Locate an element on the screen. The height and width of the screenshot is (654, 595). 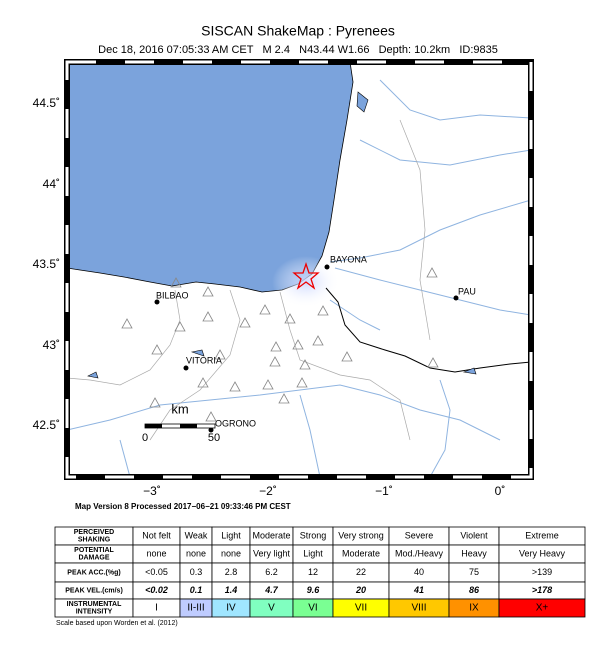
row-header: PERCEIVED is located at coordinates (94, 532).